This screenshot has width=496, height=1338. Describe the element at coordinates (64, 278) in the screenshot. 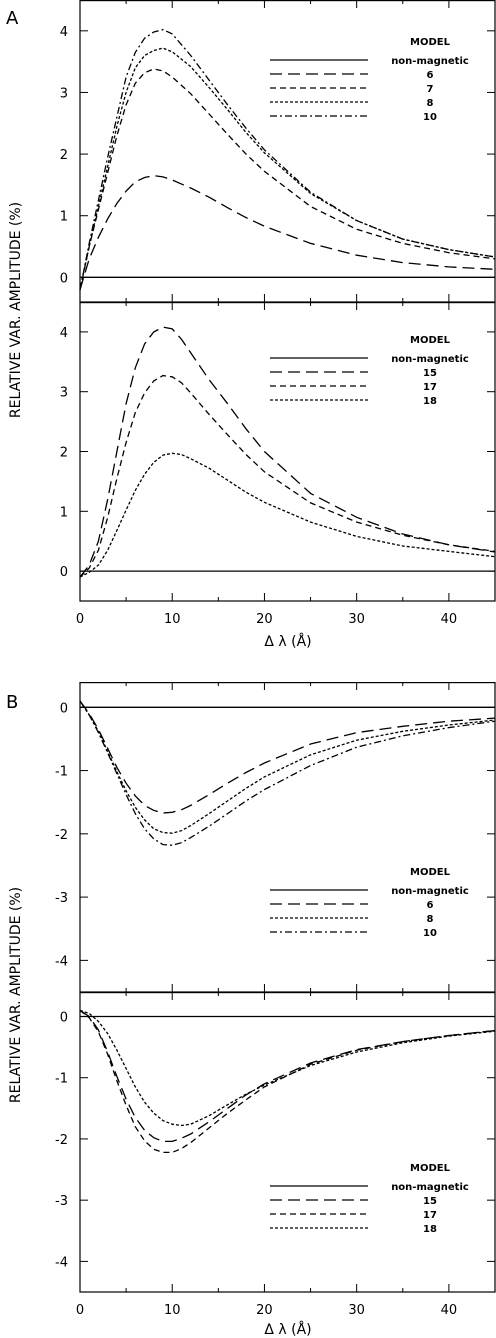

I see `panel-a-top-y-tick-label: 0` at that location.